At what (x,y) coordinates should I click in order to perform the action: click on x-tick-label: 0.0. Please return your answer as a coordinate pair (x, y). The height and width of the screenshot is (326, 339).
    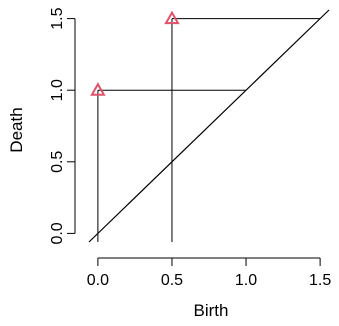
    Looking at the image, I should click on (98, 280).